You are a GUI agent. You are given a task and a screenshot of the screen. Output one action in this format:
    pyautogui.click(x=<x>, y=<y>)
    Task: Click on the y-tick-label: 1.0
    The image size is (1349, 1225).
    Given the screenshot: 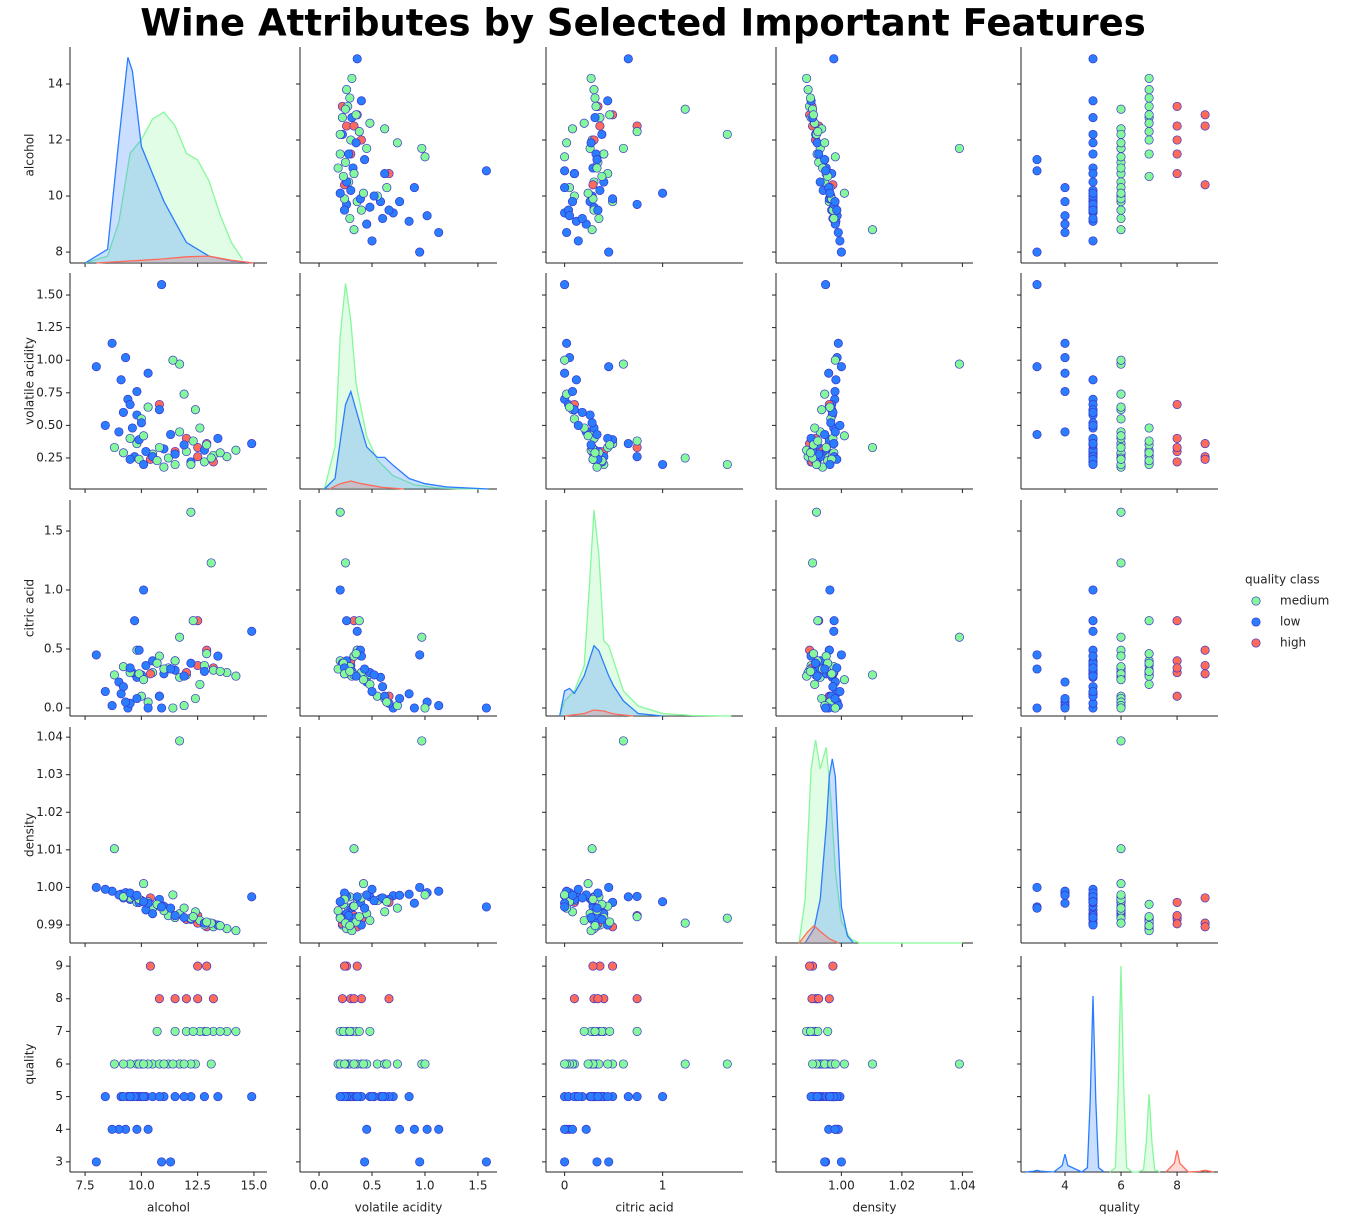 What is the action you would take?
    pyautogui.click(x=53, y=590)
    